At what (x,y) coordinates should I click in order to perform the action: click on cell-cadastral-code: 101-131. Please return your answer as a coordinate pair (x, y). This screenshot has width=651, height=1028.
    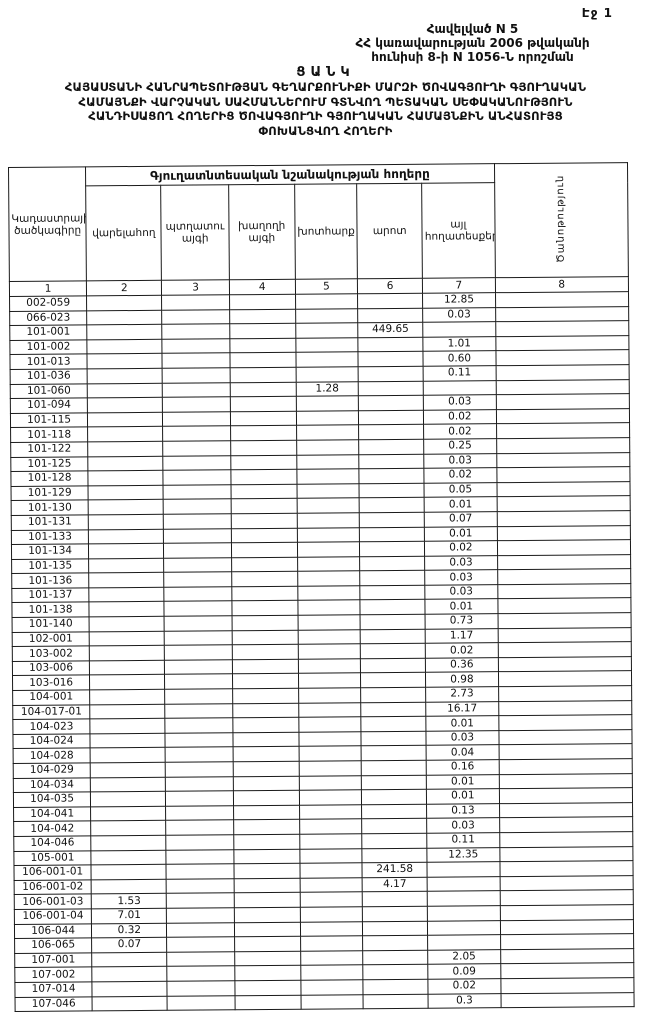
    Looking at the image, I should click on (50, 522).